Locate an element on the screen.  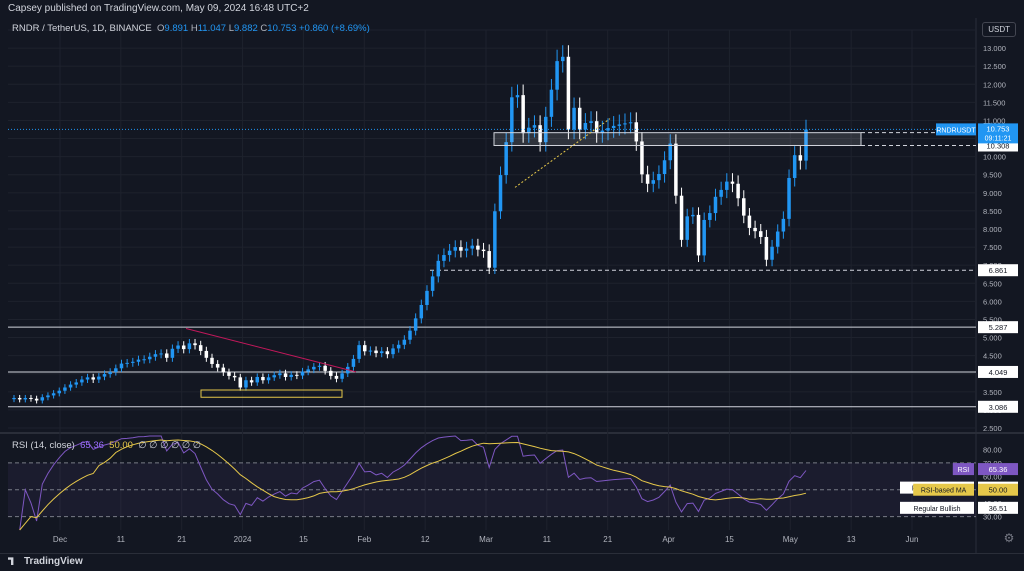
descending-trendline is located at coordinates (271, 350).